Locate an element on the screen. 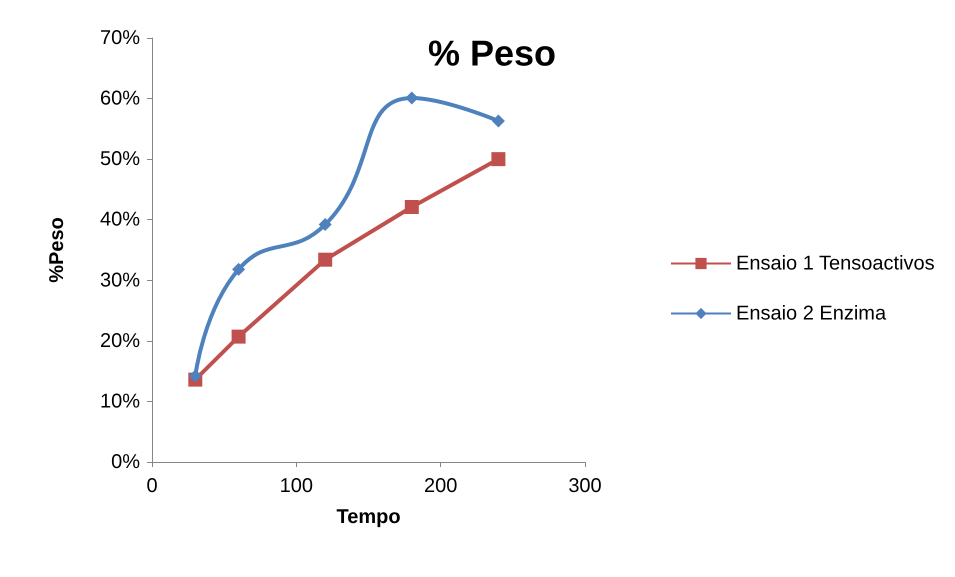 Image resolution: width=955 pixels, height=577 pixels. y-tick-label: 40% is located at coordinates (120, 219).